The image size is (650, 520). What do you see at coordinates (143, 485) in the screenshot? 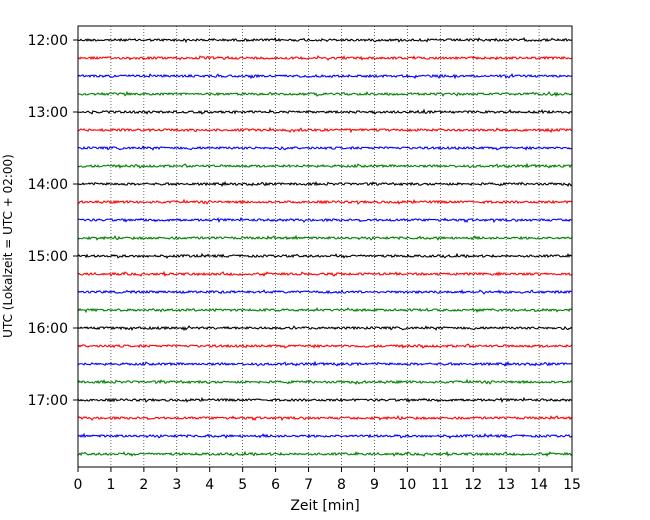
I see `x-tick-label-2: 2` at bounding box center [143, 485].